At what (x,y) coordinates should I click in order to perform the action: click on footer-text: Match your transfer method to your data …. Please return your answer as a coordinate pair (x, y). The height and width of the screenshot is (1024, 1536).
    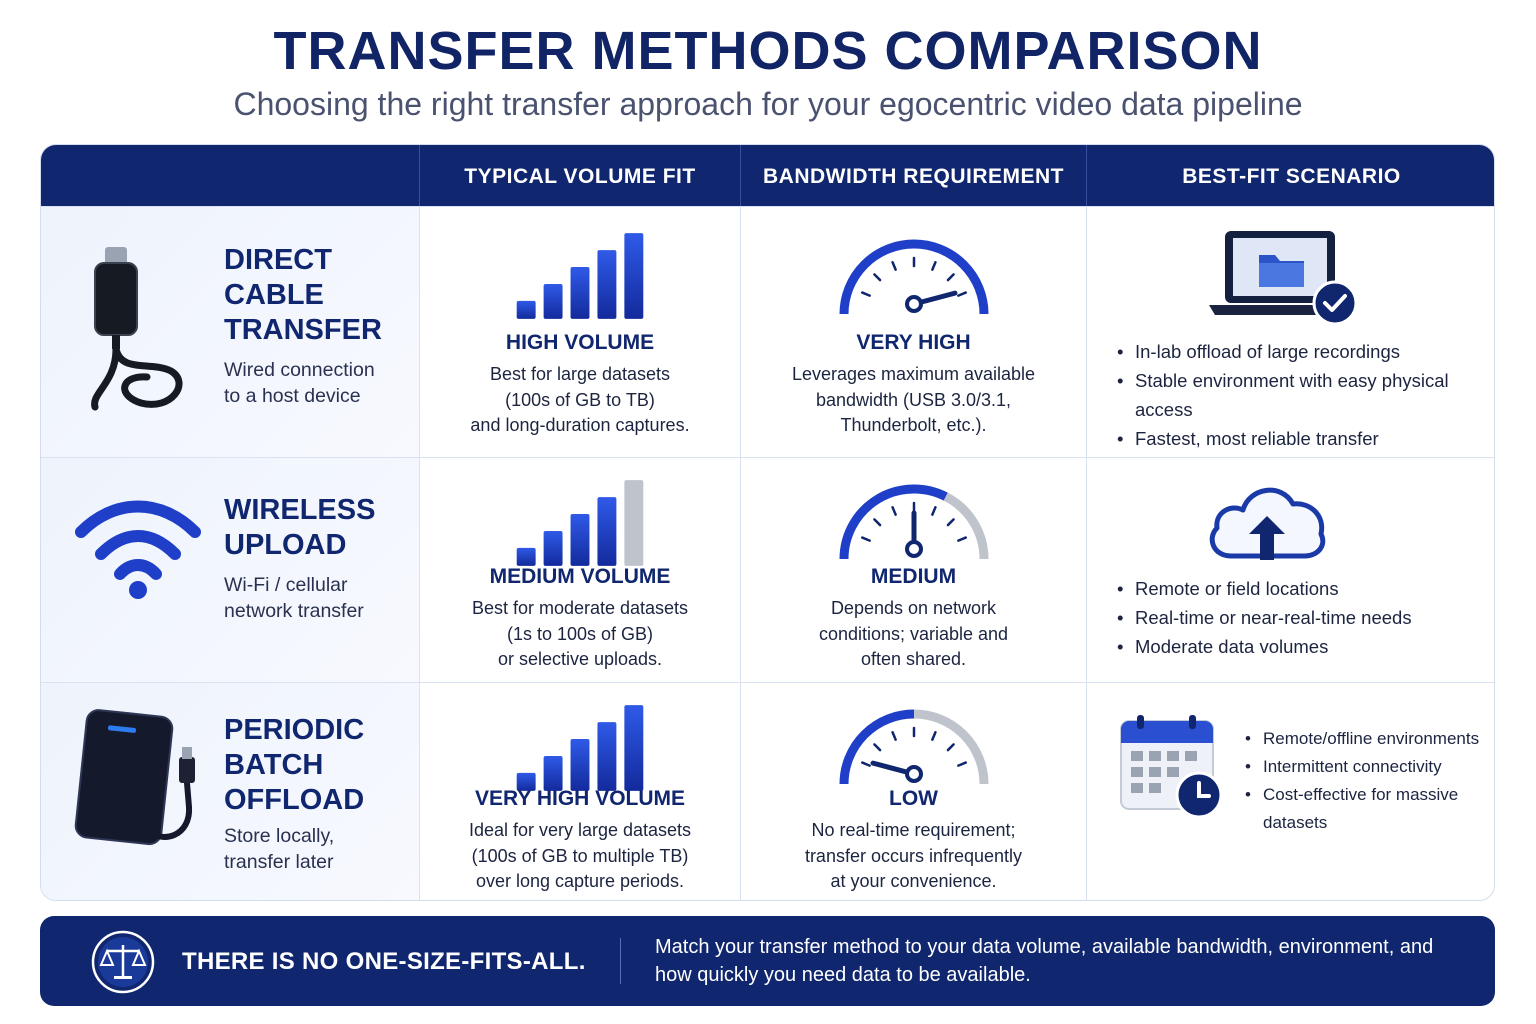
    Looking at the image, I should click on (1044, 961).